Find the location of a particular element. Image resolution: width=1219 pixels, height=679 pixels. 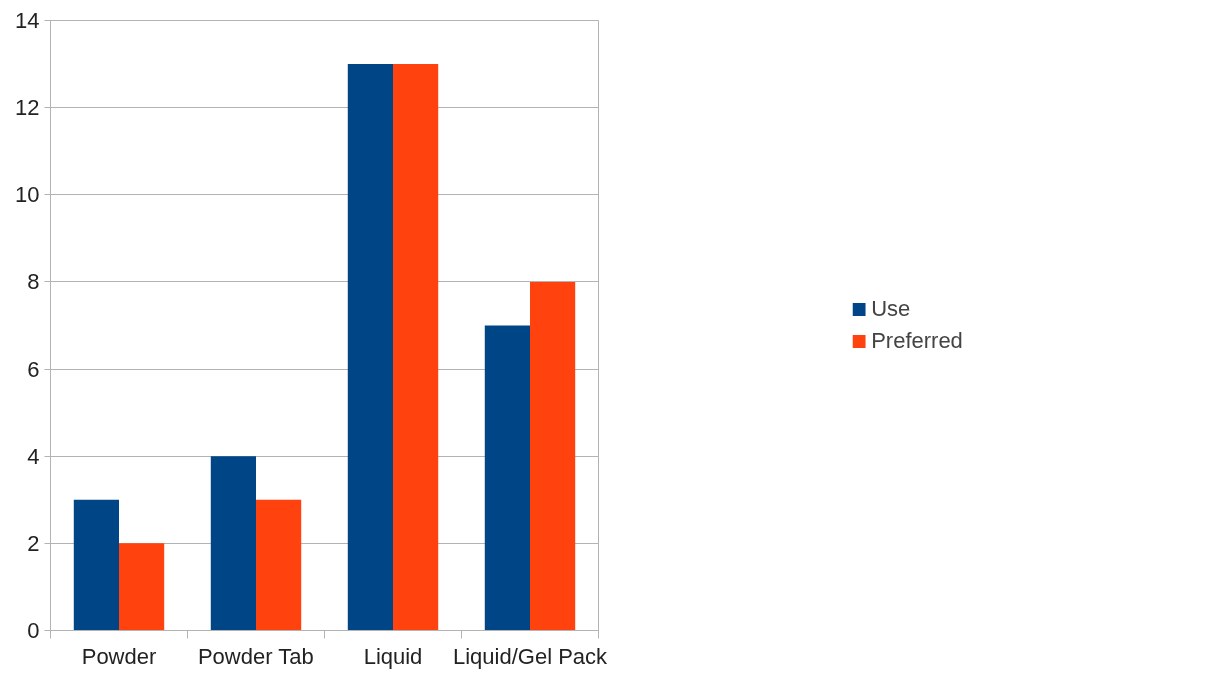

x-tick-label: Powder Tab is located at coordinates (255, 656).